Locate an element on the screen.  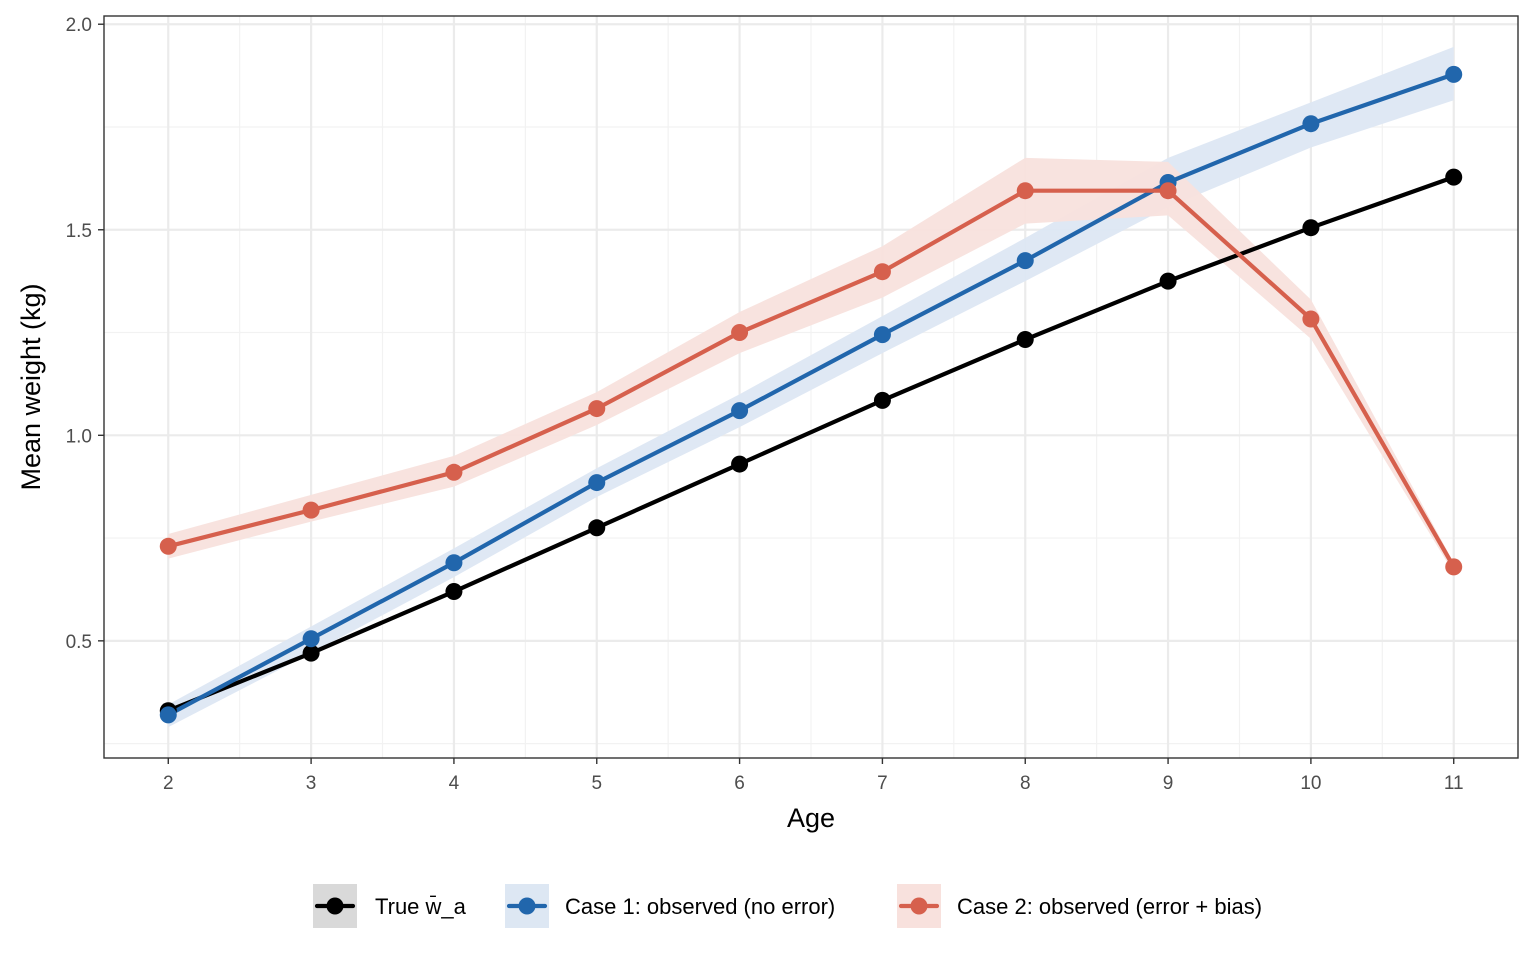
x-axis-ticks: 2 3 4 5 6 7 8 9 10 11 is located at coordinates (813, 776).